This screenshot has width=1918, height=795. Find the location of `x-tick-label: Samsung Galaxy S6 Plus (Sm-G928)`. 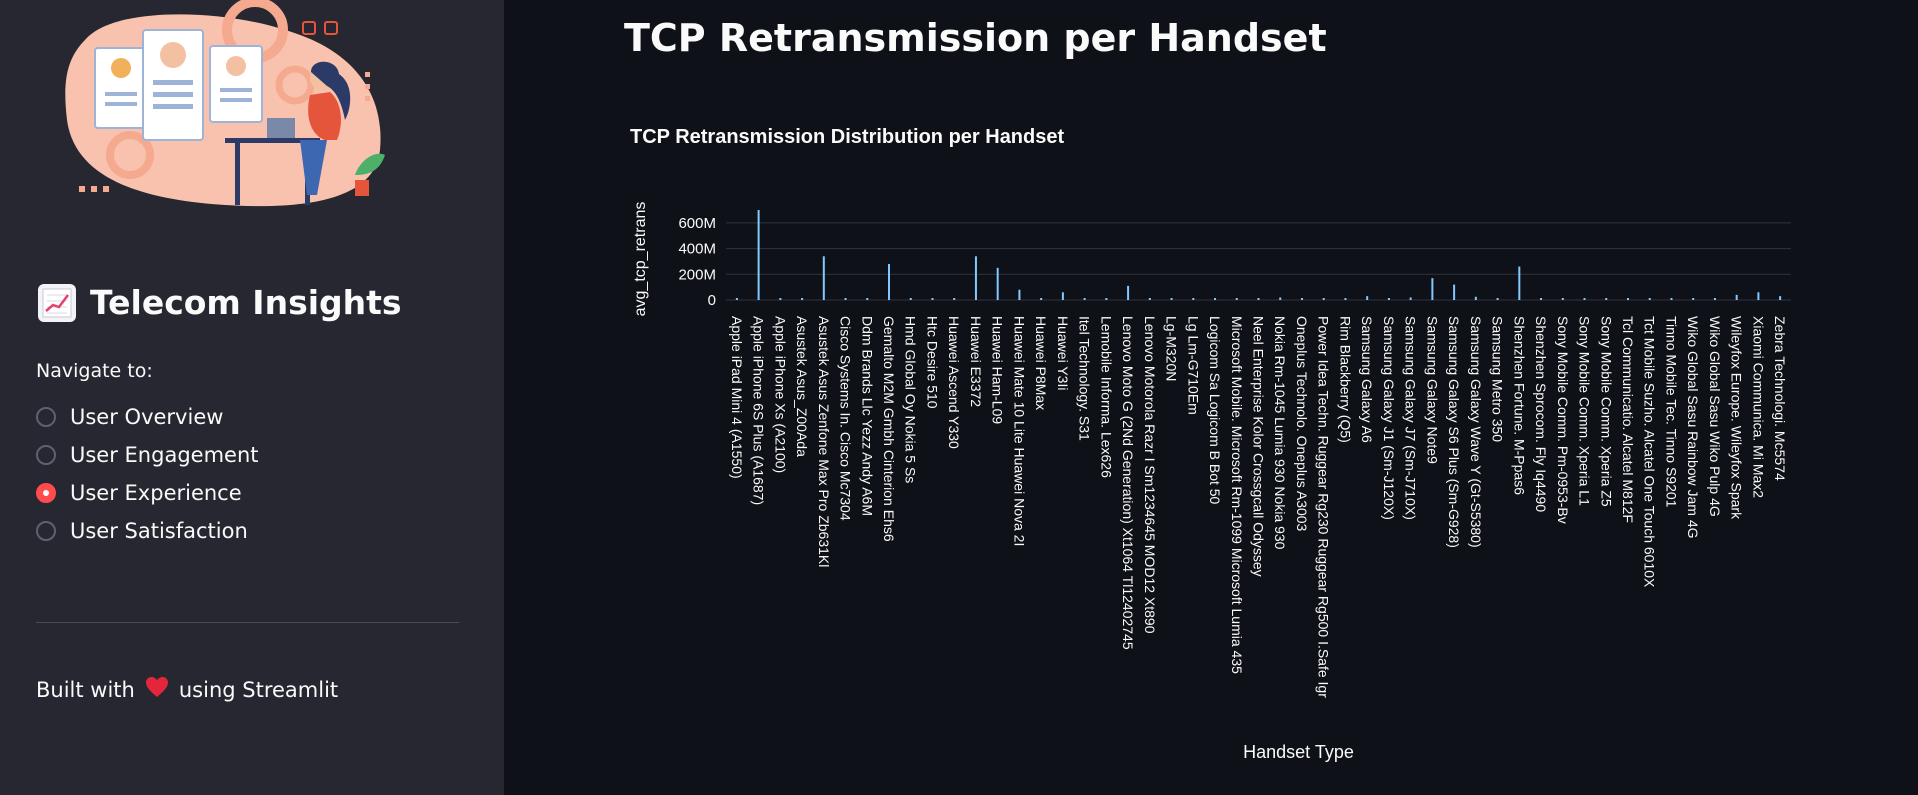

x-tick-label: Samsung Galaxy S6 Plus (Sm-G928) is located at coordinates (1454, 432).